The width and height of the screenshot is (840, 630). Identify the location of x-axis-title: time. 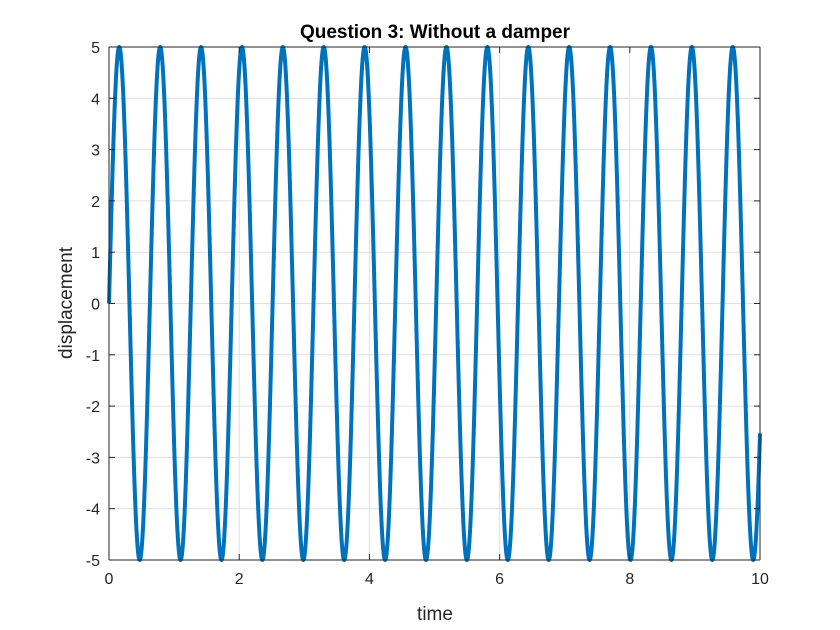
(435, 614).